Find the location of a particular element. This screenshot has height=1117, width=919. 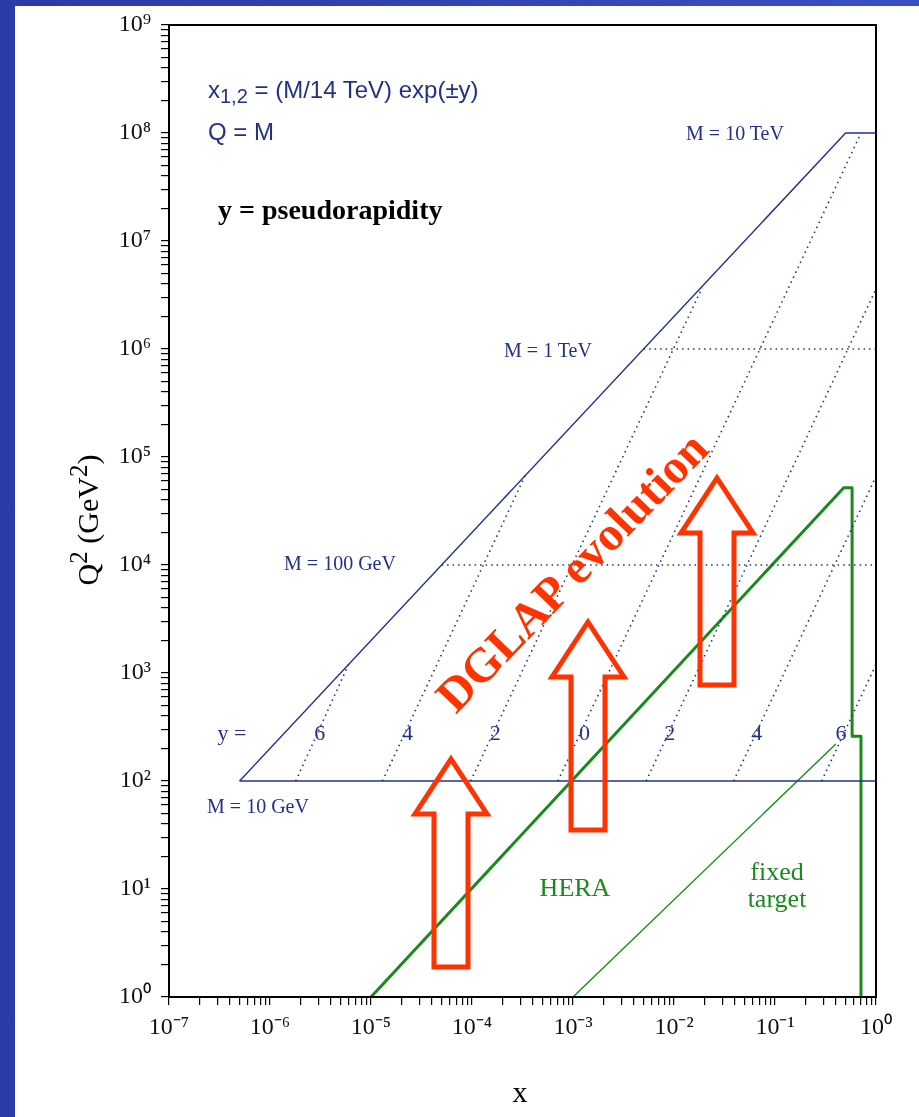

annotation: y = is located at coordinates (232, 733).